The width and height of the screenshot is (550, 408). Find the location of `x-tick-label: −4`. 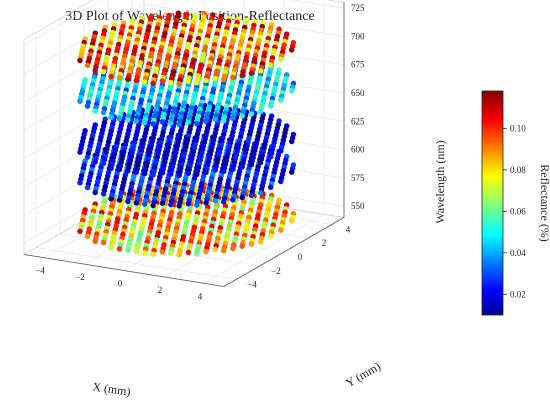

x-tick-label: −4 is located at coordinates (40, 271).